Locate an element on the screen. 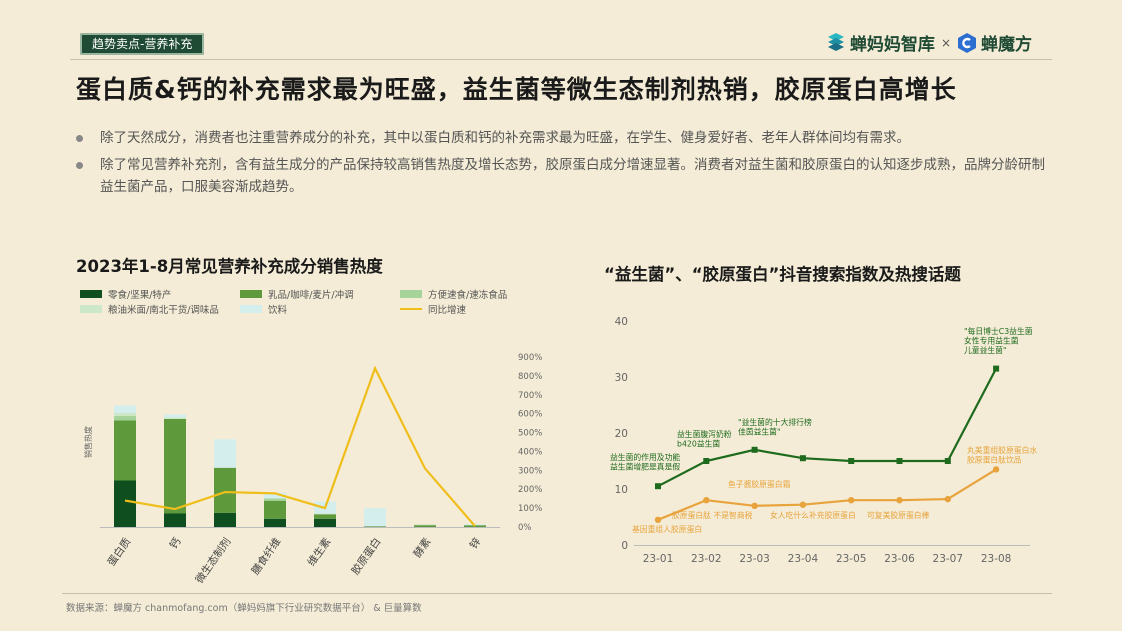 This screenshot has width=1122, height=631. x-tick-label: 23-06 is located at coordinates (899, 559).